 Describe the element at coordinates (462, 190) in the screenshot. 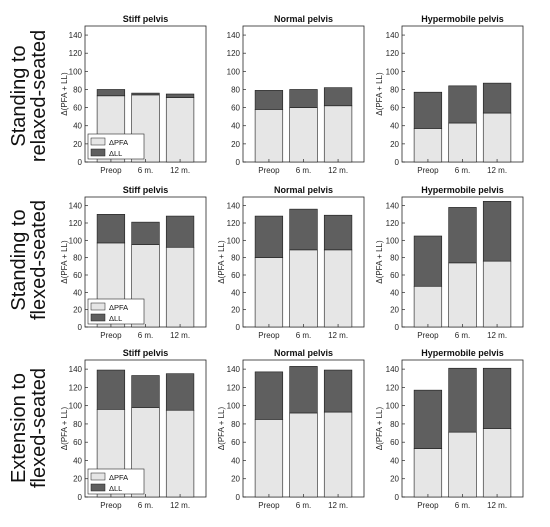

I see `panel-title: Hypermobile pelvis` at that location.